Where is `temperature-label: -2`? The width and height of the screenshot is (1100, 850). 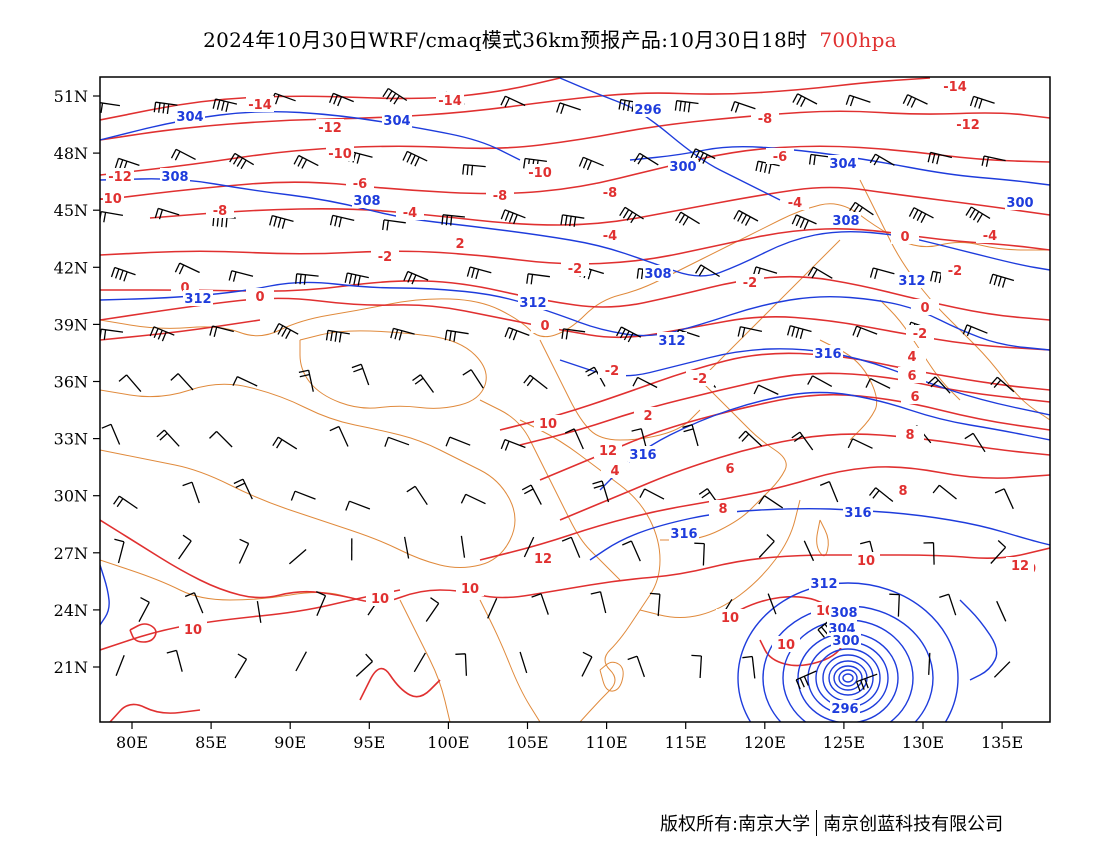
temperature-label: -2 is located at coordinates (385, 257).